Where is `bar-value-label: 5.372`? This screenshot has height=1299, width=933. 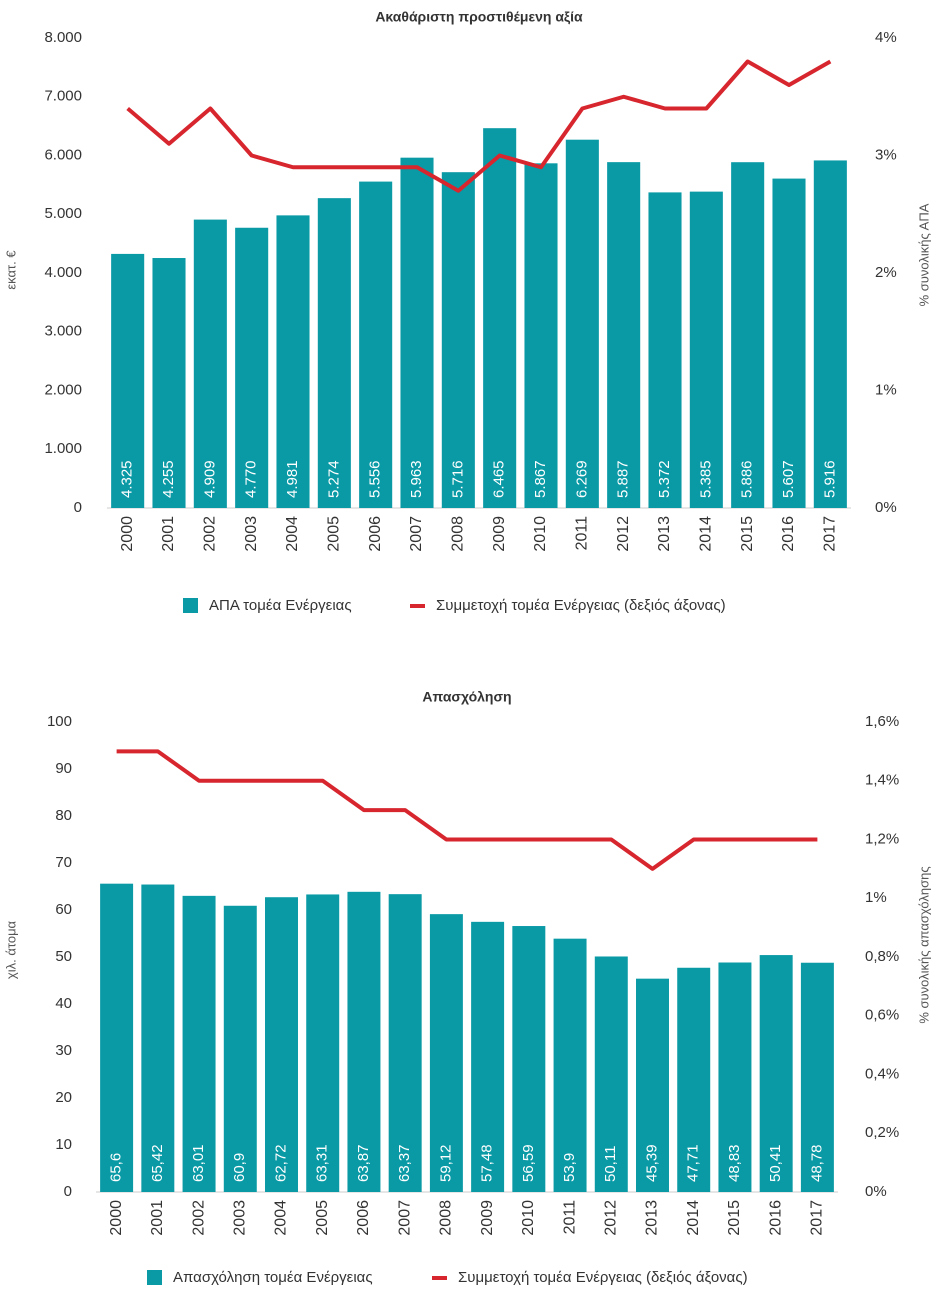 bar-value-label: 5.372 is located at coordinates (664, 479).